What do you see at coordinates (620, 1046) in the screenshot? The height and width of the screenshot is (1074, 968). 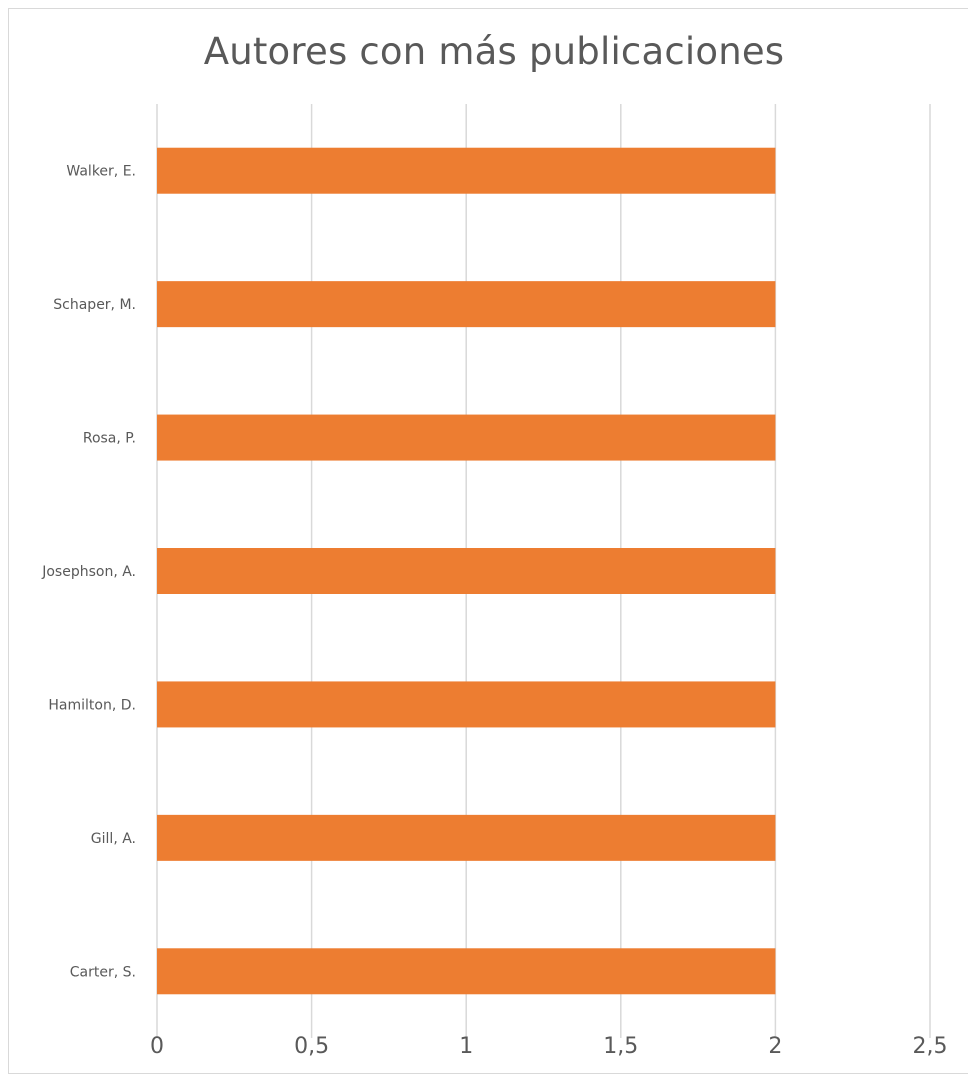 I see `x-tick-label: 1,5` at bounding box center [620, 1046].